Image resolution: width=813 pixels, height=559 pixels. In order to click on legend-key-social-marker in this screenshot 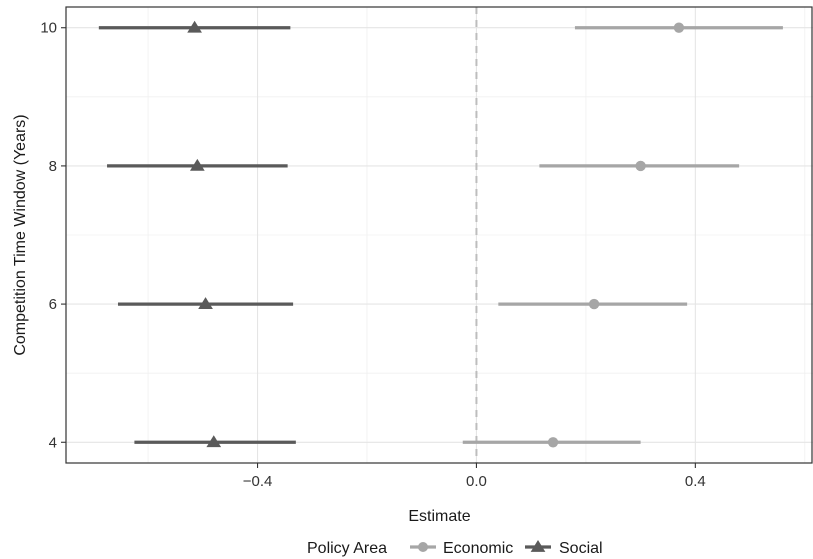, I will do `click(538, 546)`.